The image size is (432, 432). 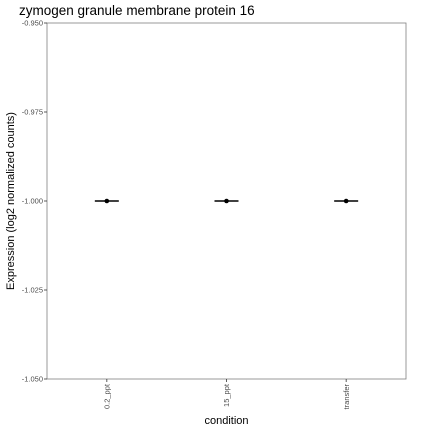 I want to click on y-tick-label: -1.050, so click(x=32, y=379).